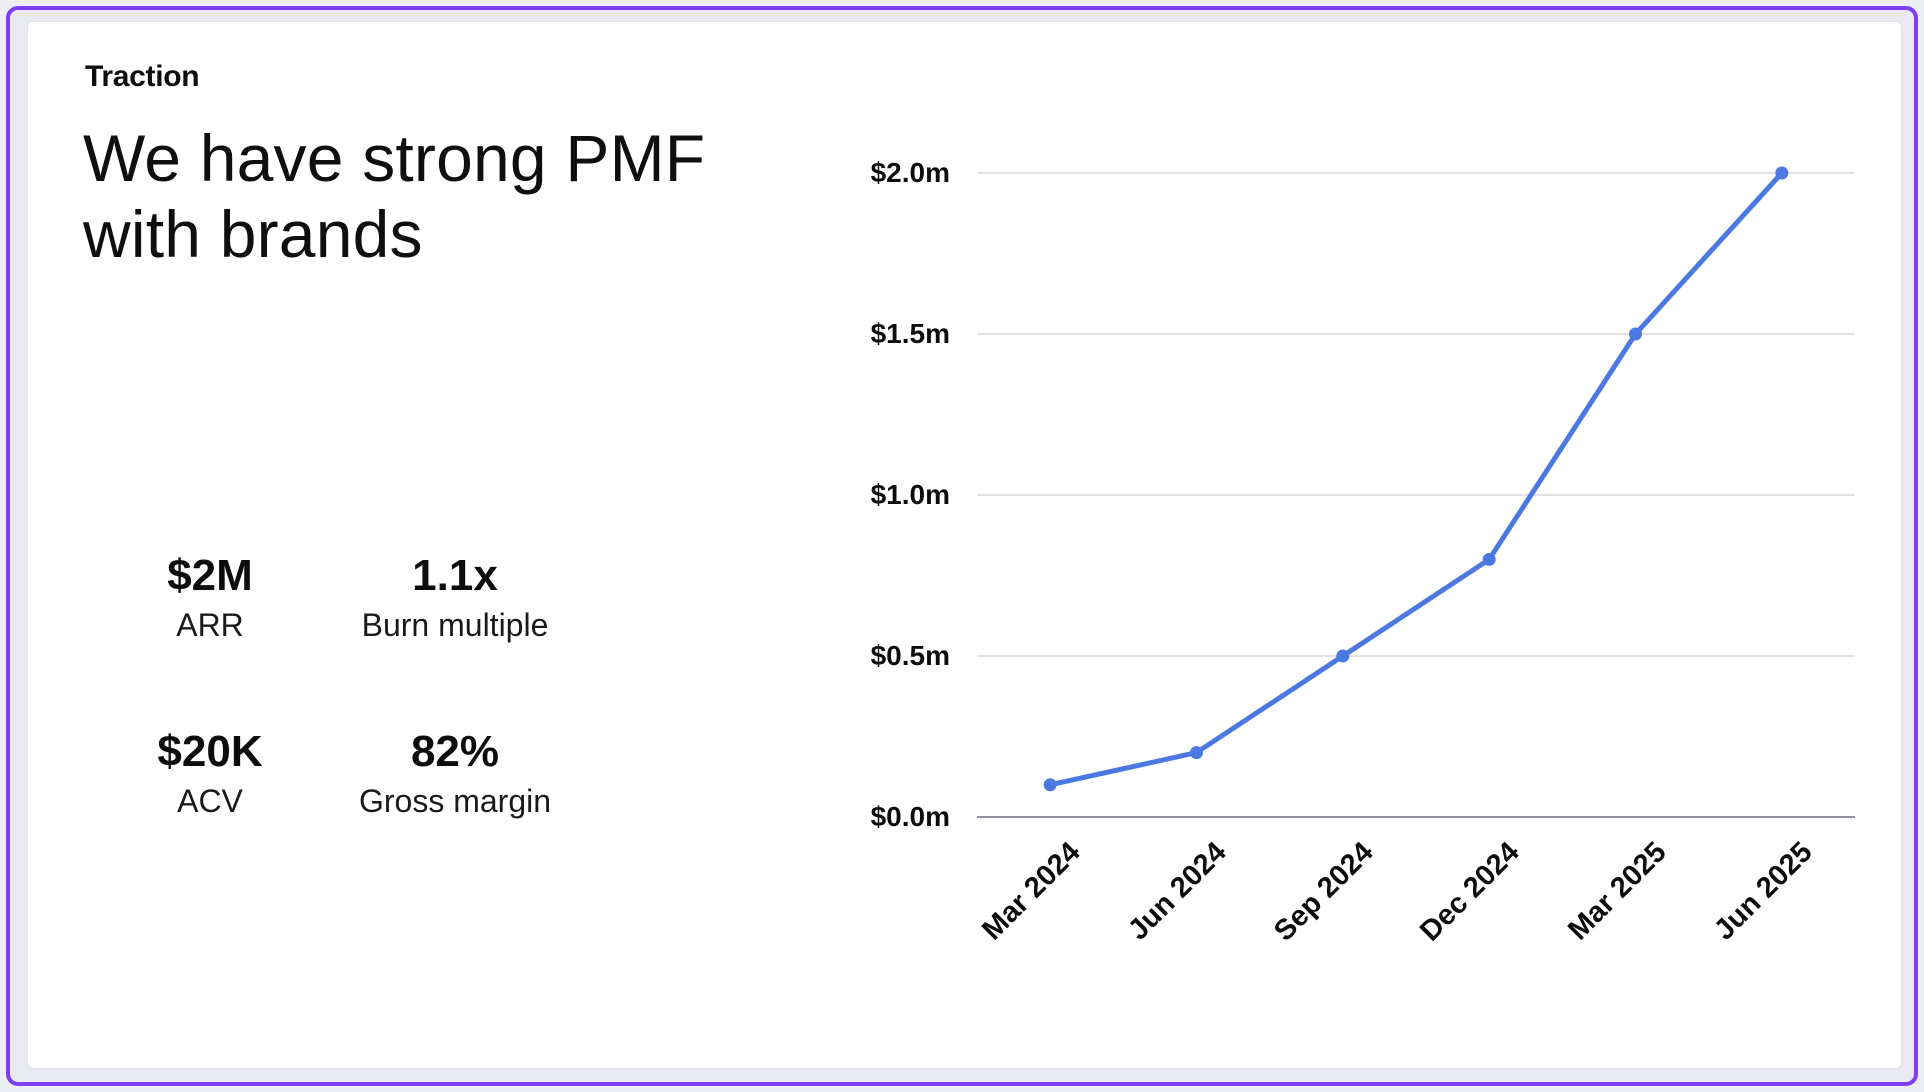 This screenshot has height=1092, width=1924. What do you see at coordinates (455, 575) in the screenshot?
I see `stat-value: 1.1x` at bounding box center [455, 575].